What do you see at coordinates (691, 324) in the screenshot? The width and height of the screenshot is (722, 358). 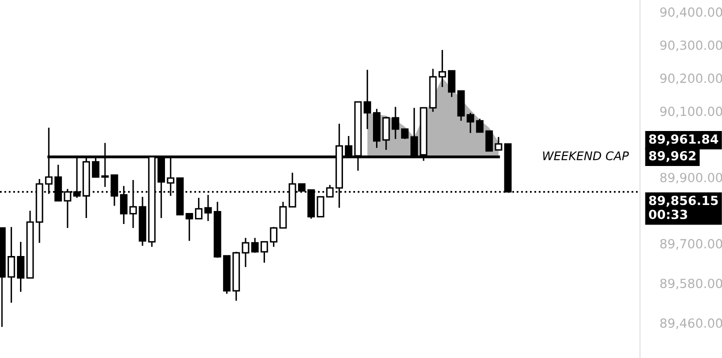 I see `y-tick-label: 89,460.00` at bounding box center [691, 324].